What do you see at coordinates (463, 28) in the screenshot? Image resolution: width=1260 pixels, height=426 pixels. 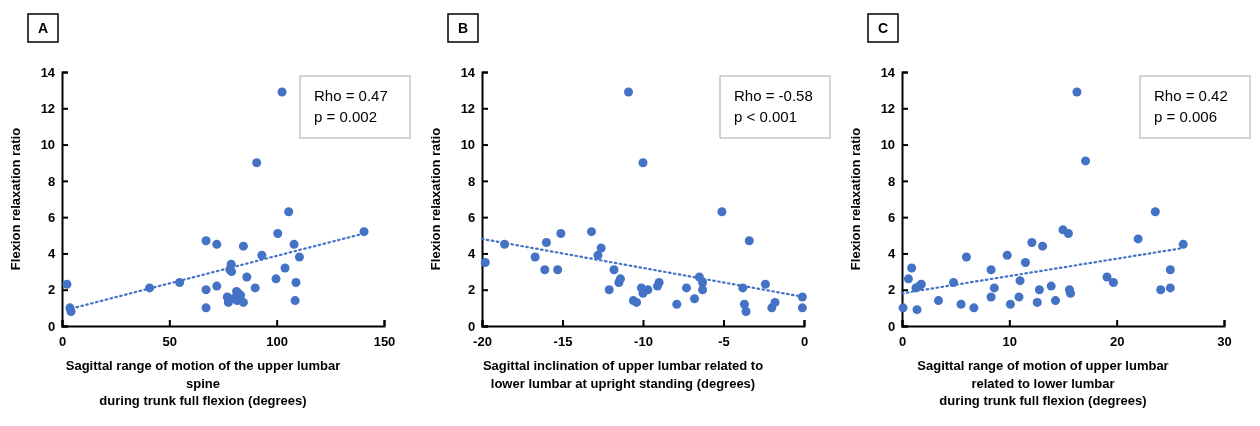 I see `text: B` at bounding box center [463, 28].